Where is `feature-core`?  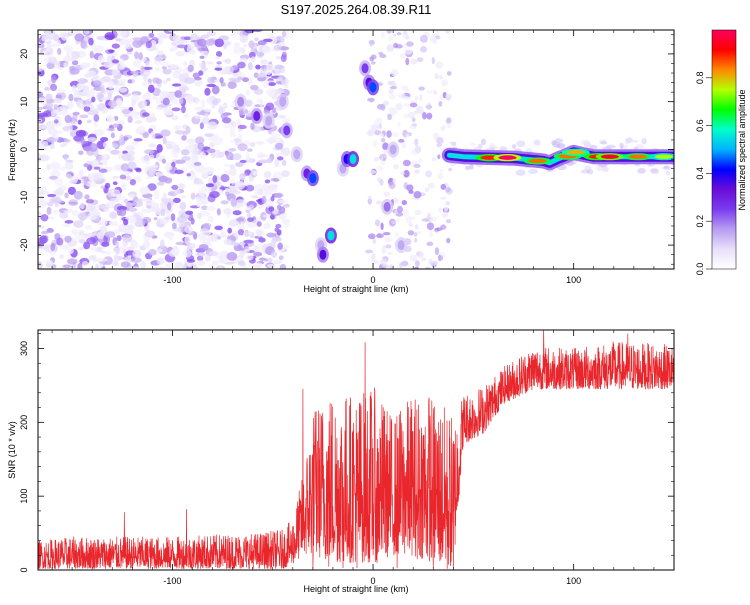 feature-core is located at coordinates (241, 101).